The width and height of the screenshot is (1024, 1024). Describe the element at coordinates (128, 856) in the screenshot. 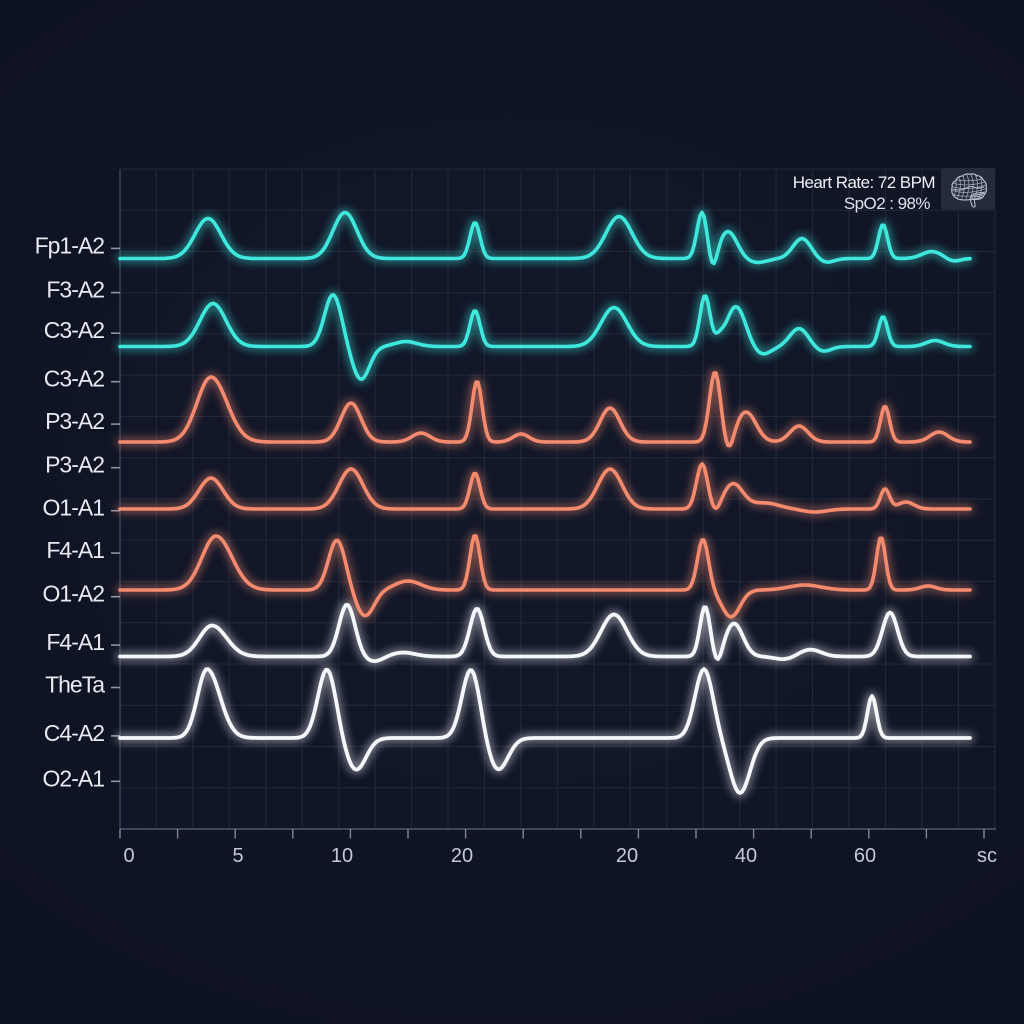

I see `svg-text: 0` at that location.